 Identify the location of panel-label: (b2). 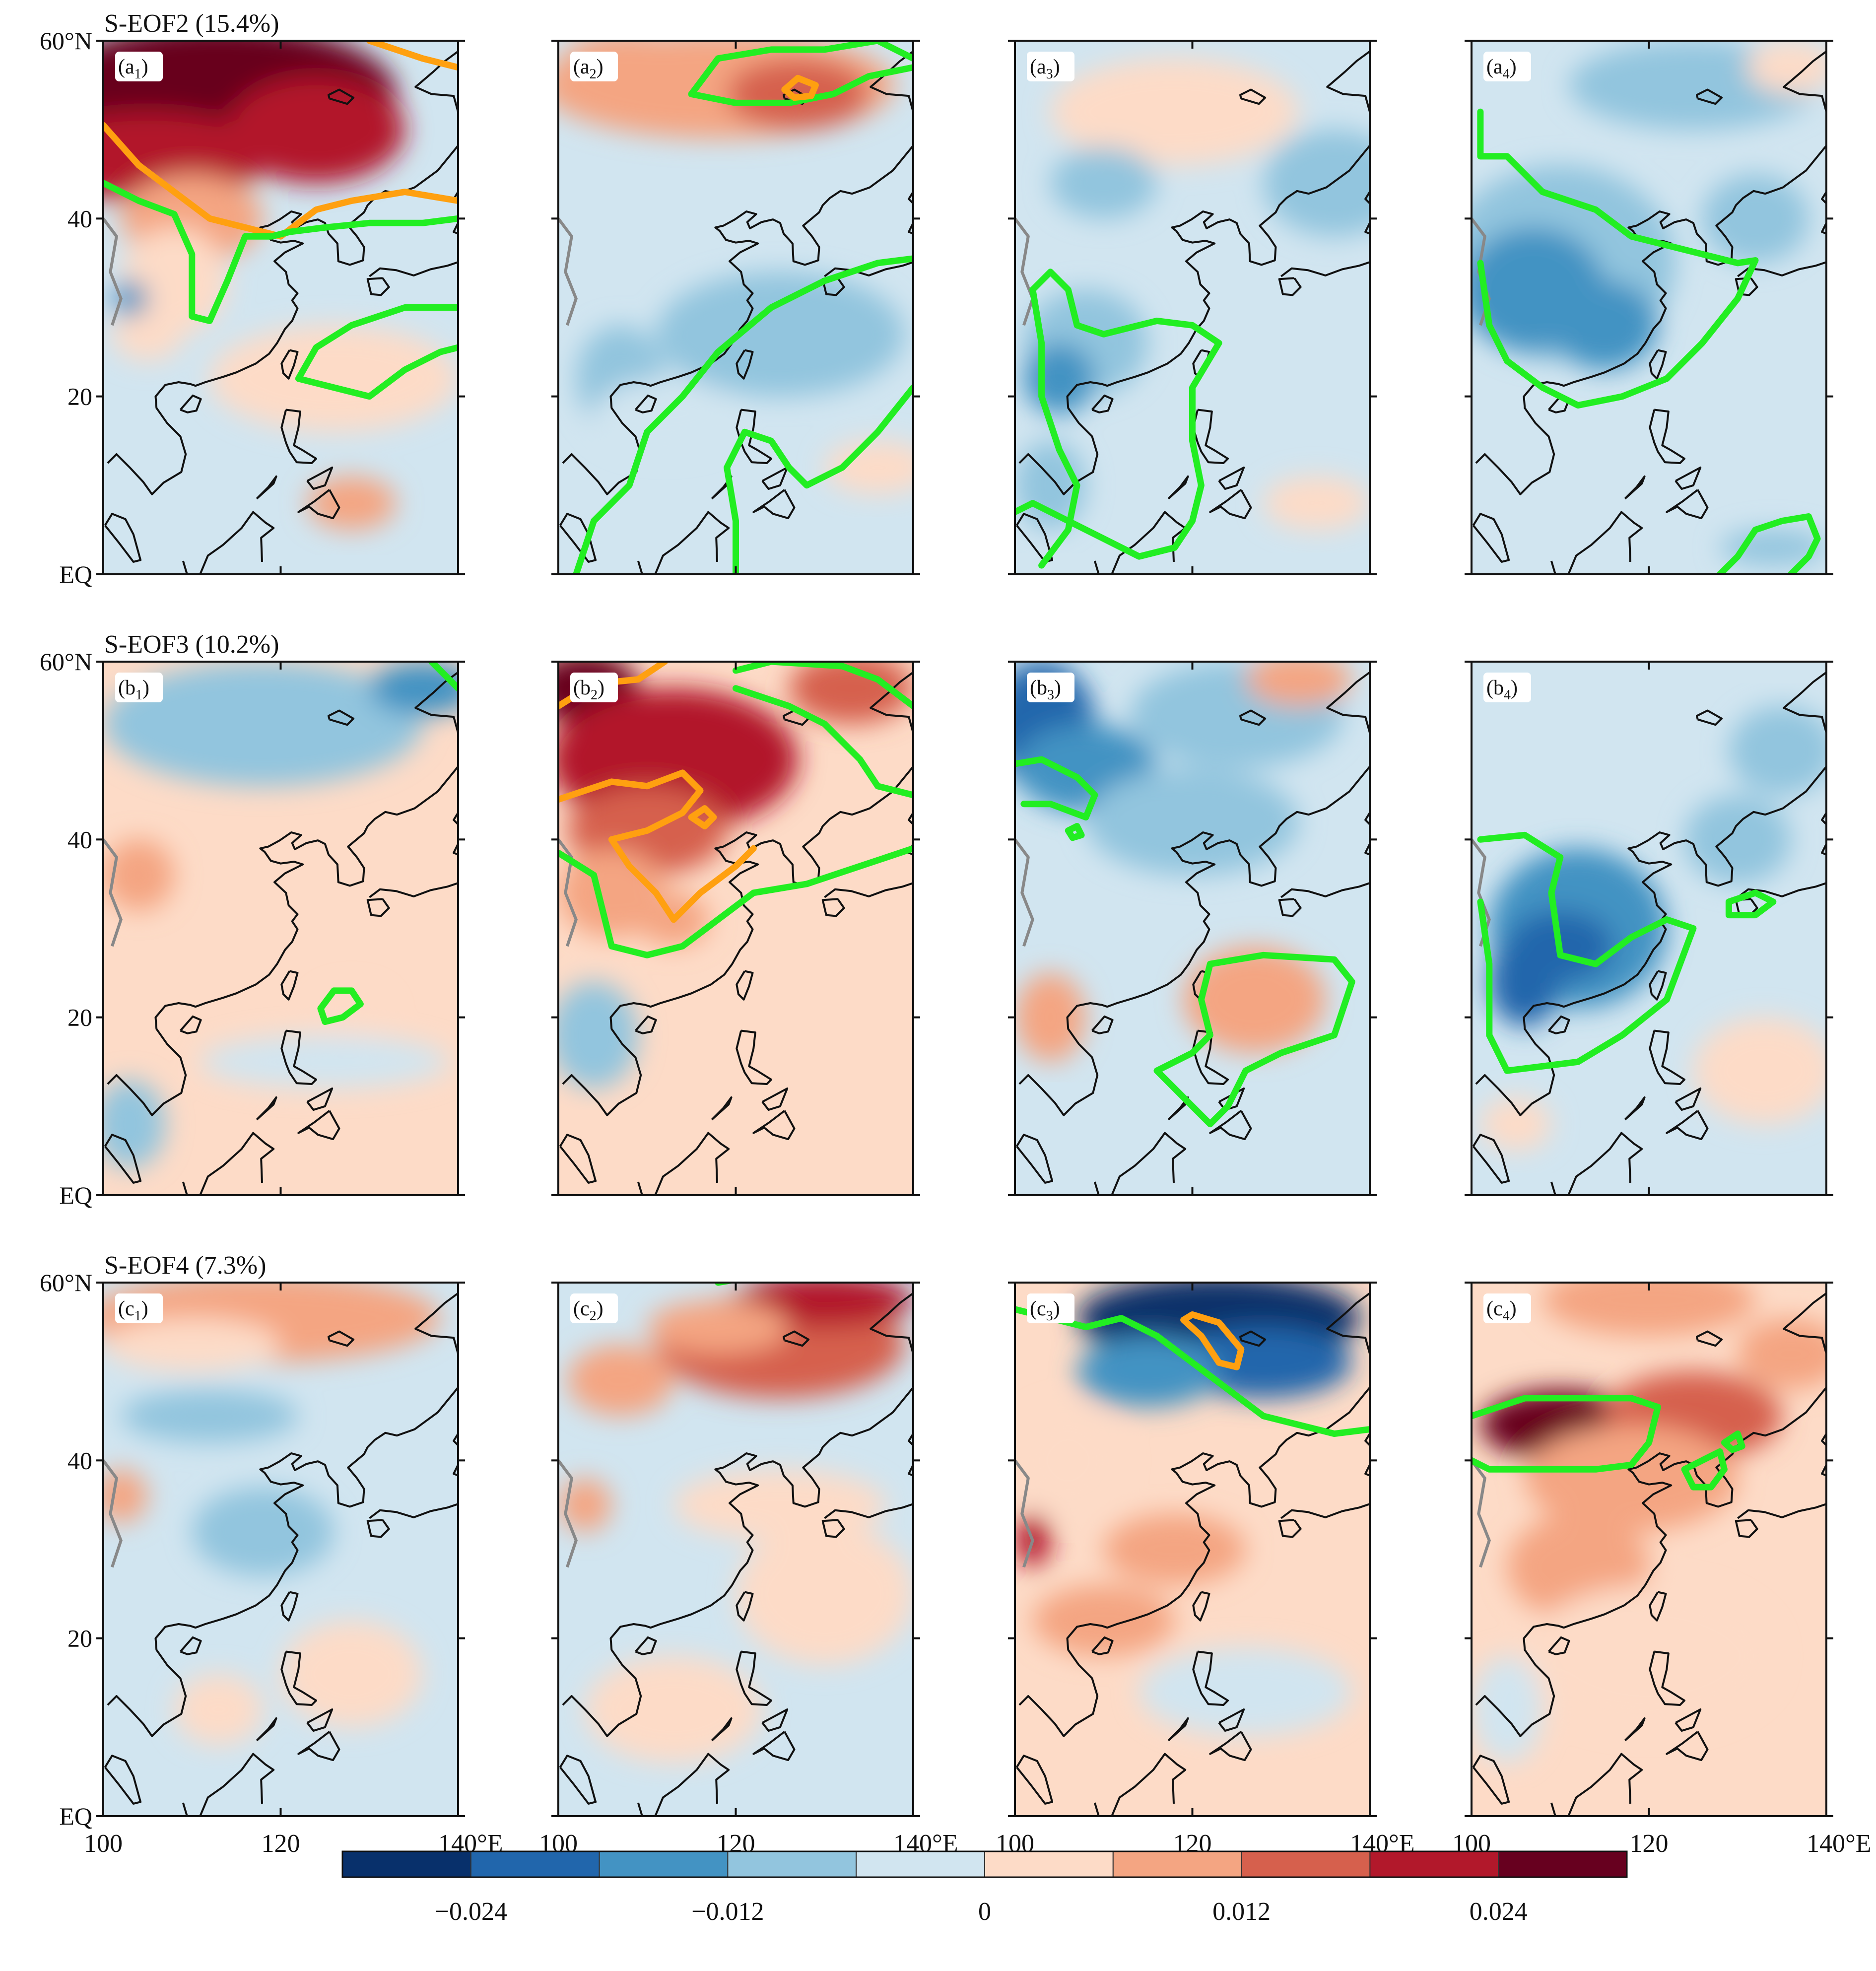
(588, 690).